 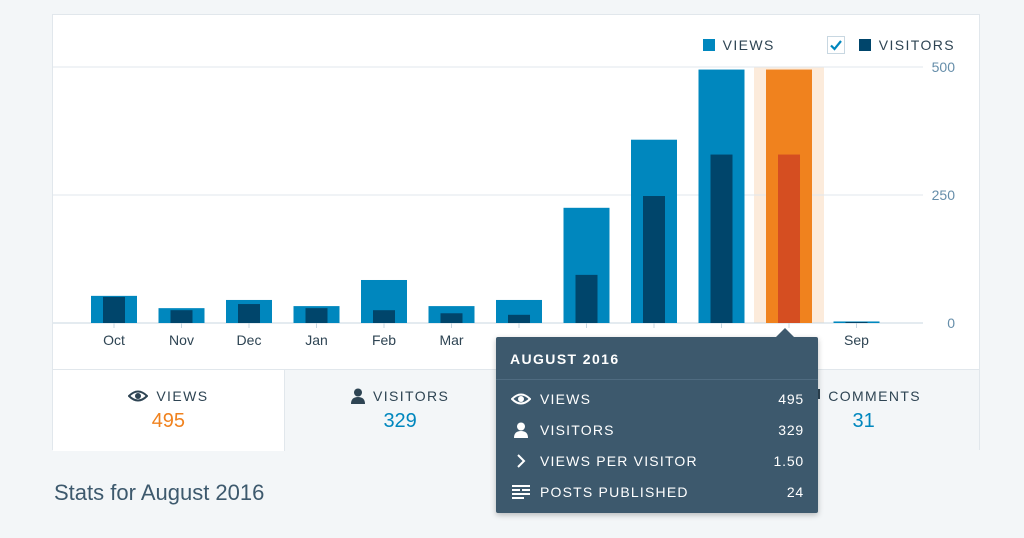 What do you see at coordinates (249, 340) in the screenshot?
I see `x-tick-label: Dec` at bounding box center [249, 340].